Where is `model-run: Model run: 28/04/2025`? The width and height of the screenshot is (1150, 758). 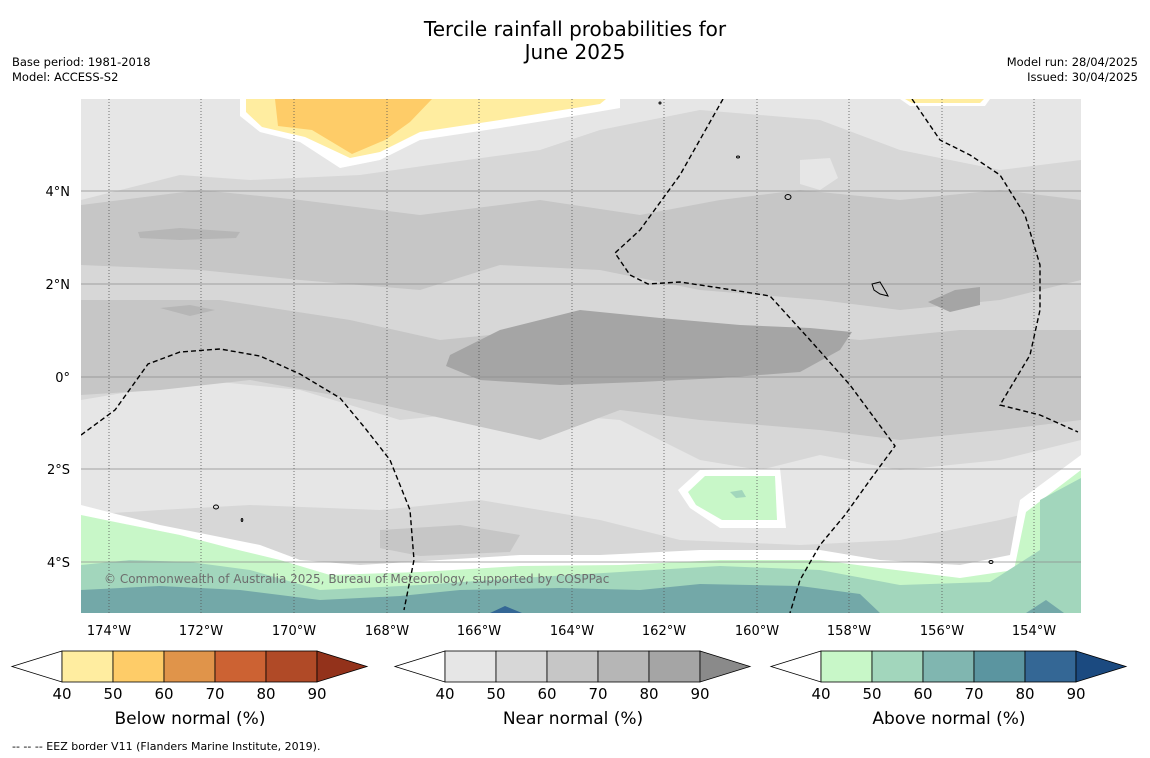
model-run: Model run: 28/04/2025 is located at coordinates (1072, 62).